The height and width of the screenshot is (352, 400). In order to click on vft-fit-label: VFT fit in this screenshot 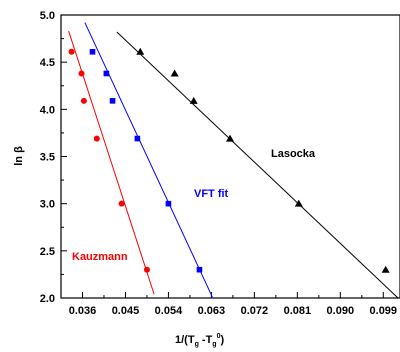, I will do `click(211, 194)`.